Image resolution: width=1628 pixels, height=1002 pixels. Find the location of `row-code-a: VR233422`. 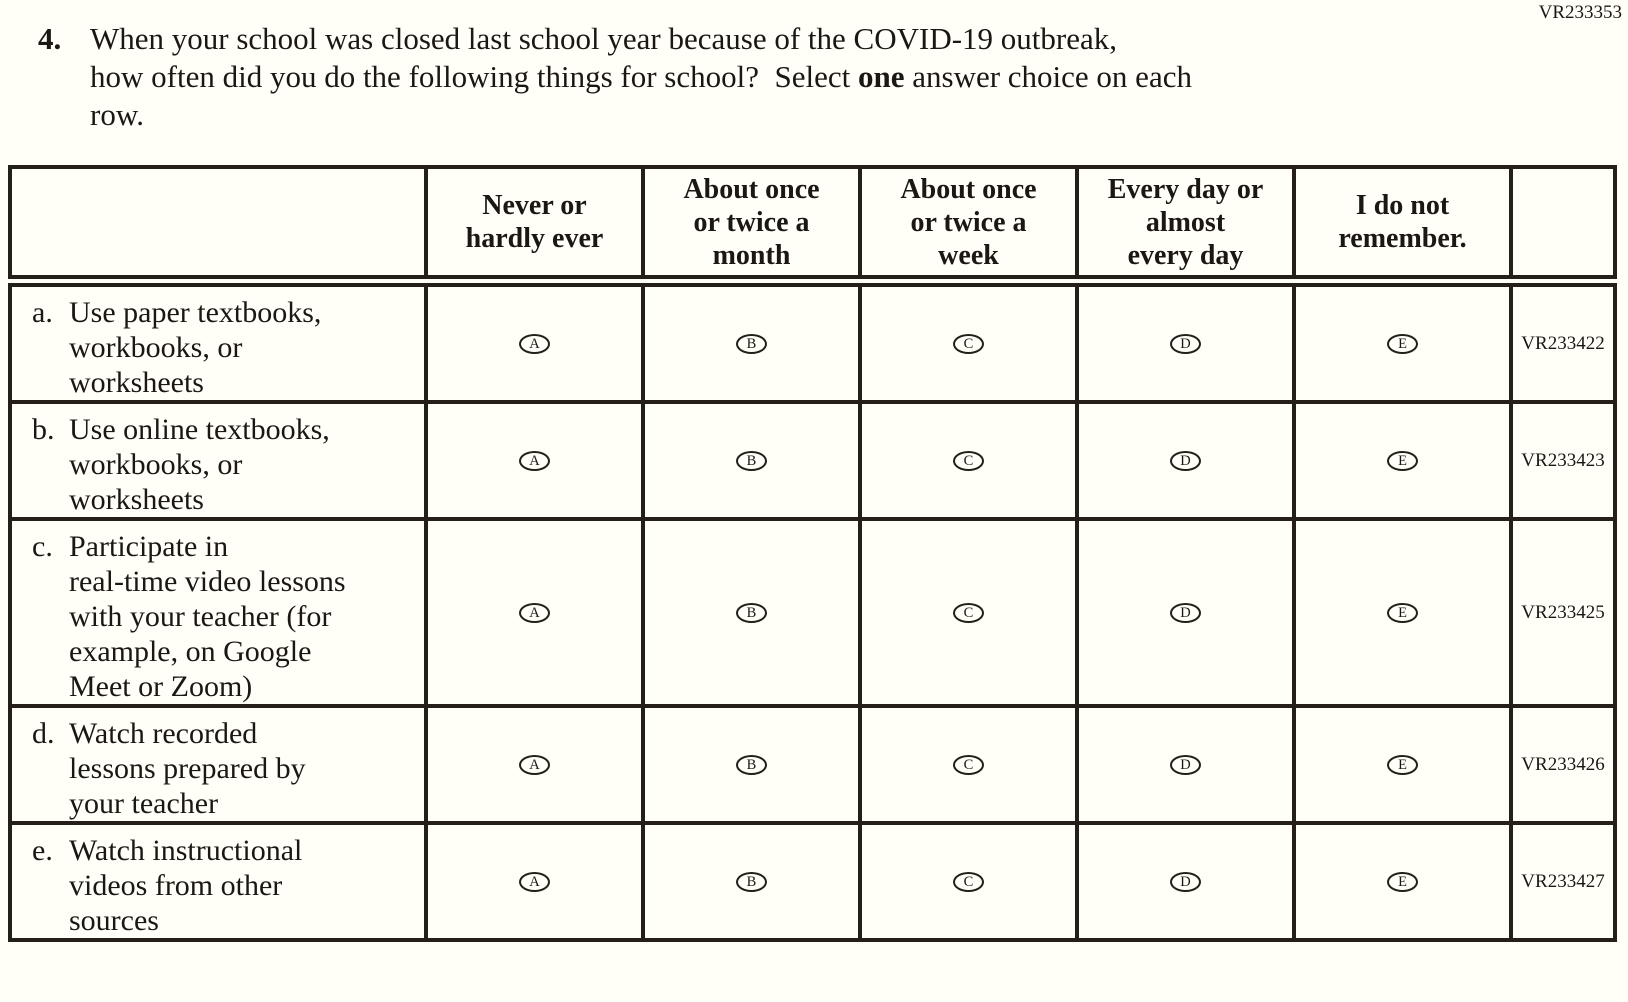

row-code-a: VR233422 is located at coordinates (1563, 341).